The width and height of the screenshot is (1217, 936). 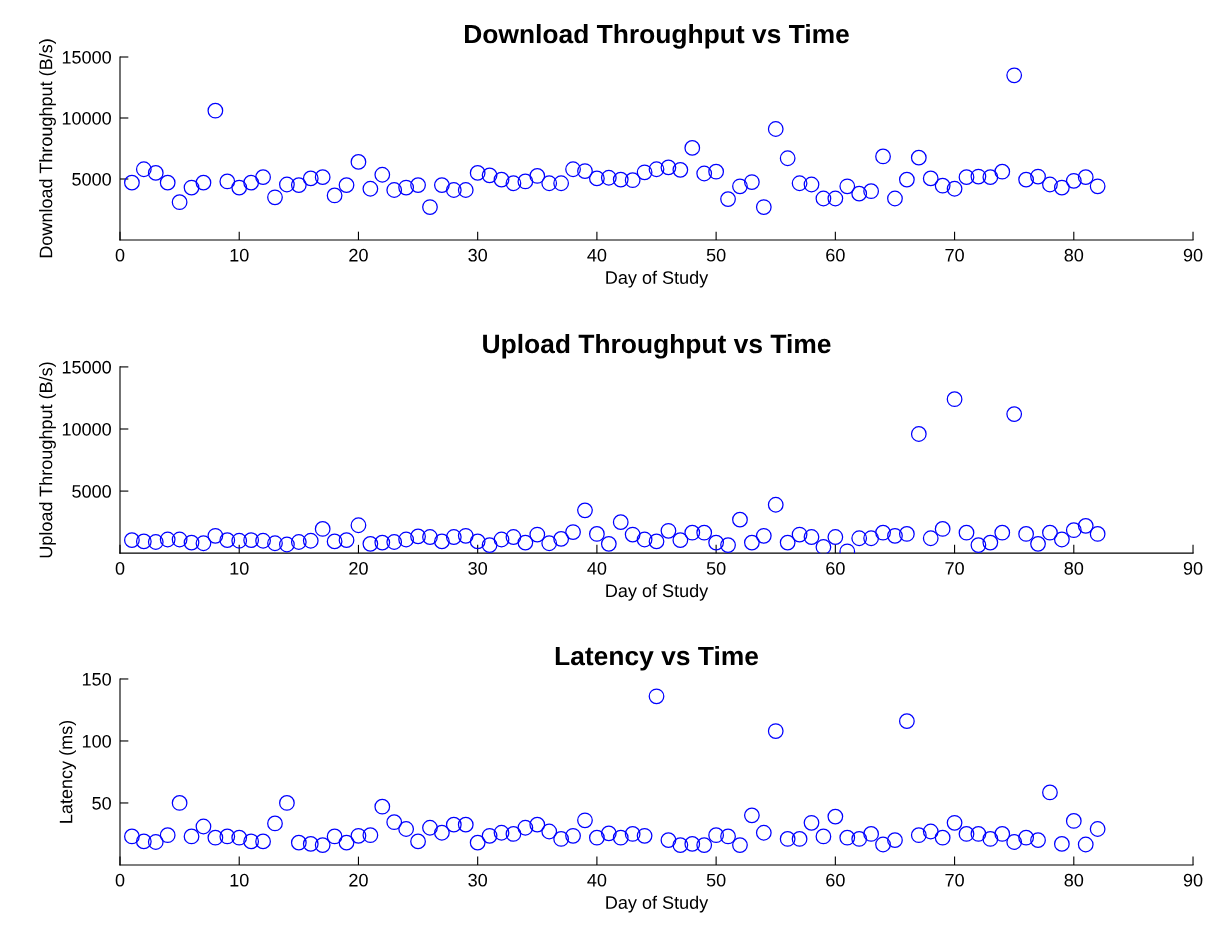 I want to click on chart-title: Download Throughput vs Time, so click(x=657, y=36).